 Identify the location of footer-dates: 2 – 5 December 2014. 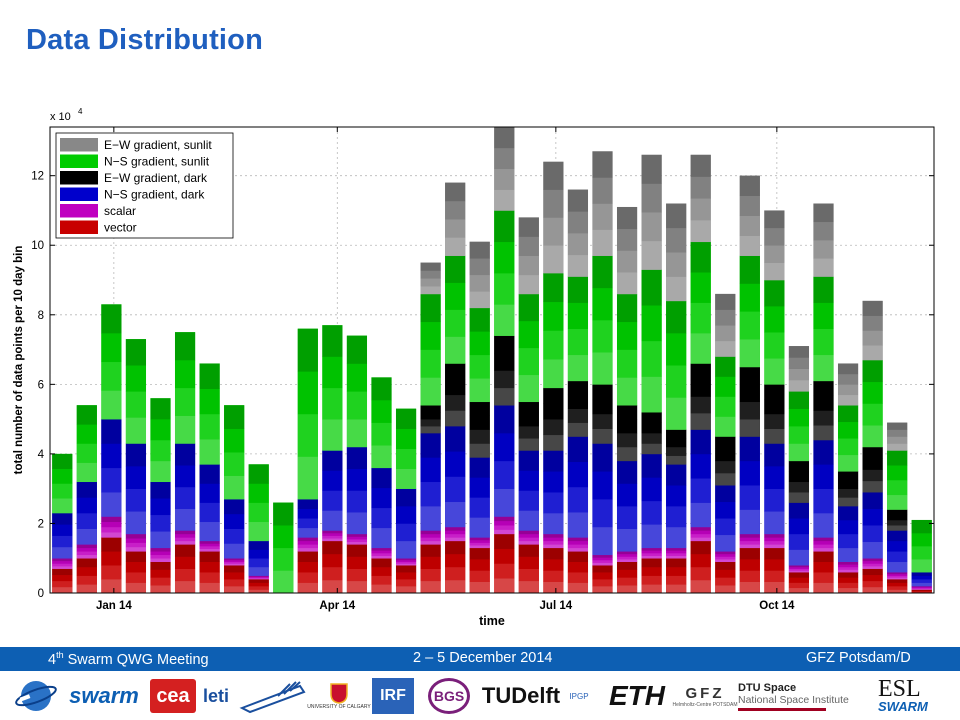
(483, 658).